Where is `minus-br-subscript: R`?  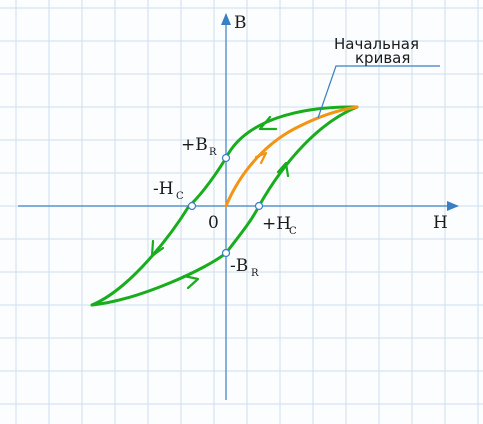
minus-br-subscript: R is located at coordinates (255, 273).